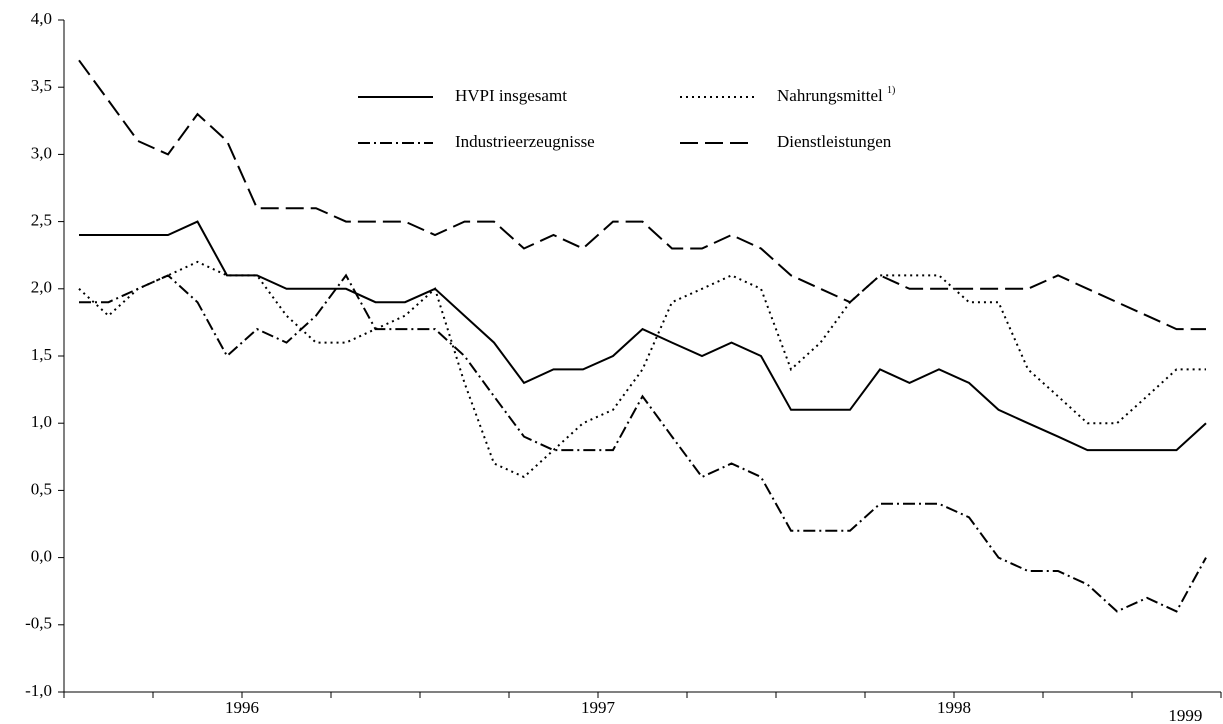  Describe the element at coordinates (830, 95) in the screenshot. I see `legend-name: Nahrungsmittel` at that location.